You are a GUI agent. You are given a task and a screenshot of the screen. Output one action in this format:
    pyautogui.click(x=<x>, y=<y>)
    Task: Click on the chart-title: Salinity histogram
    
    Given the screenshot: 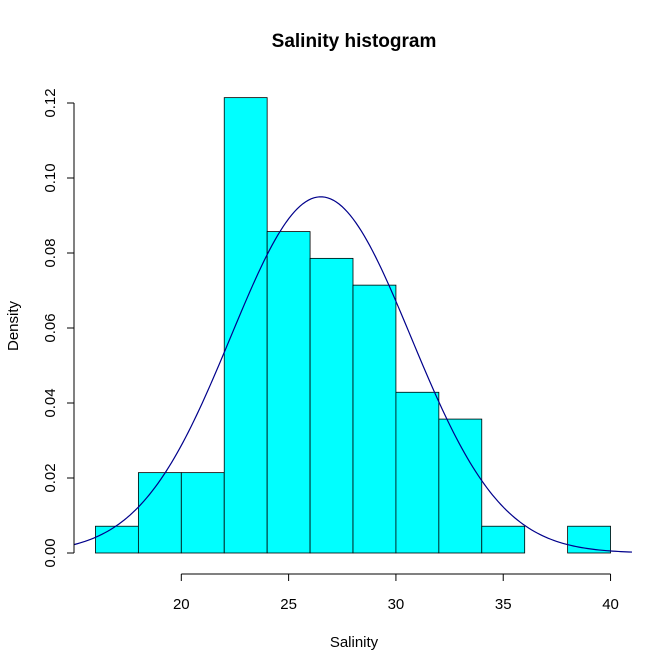 What is the action you would take?
    pyautogui.click(x=354, y=41)
    